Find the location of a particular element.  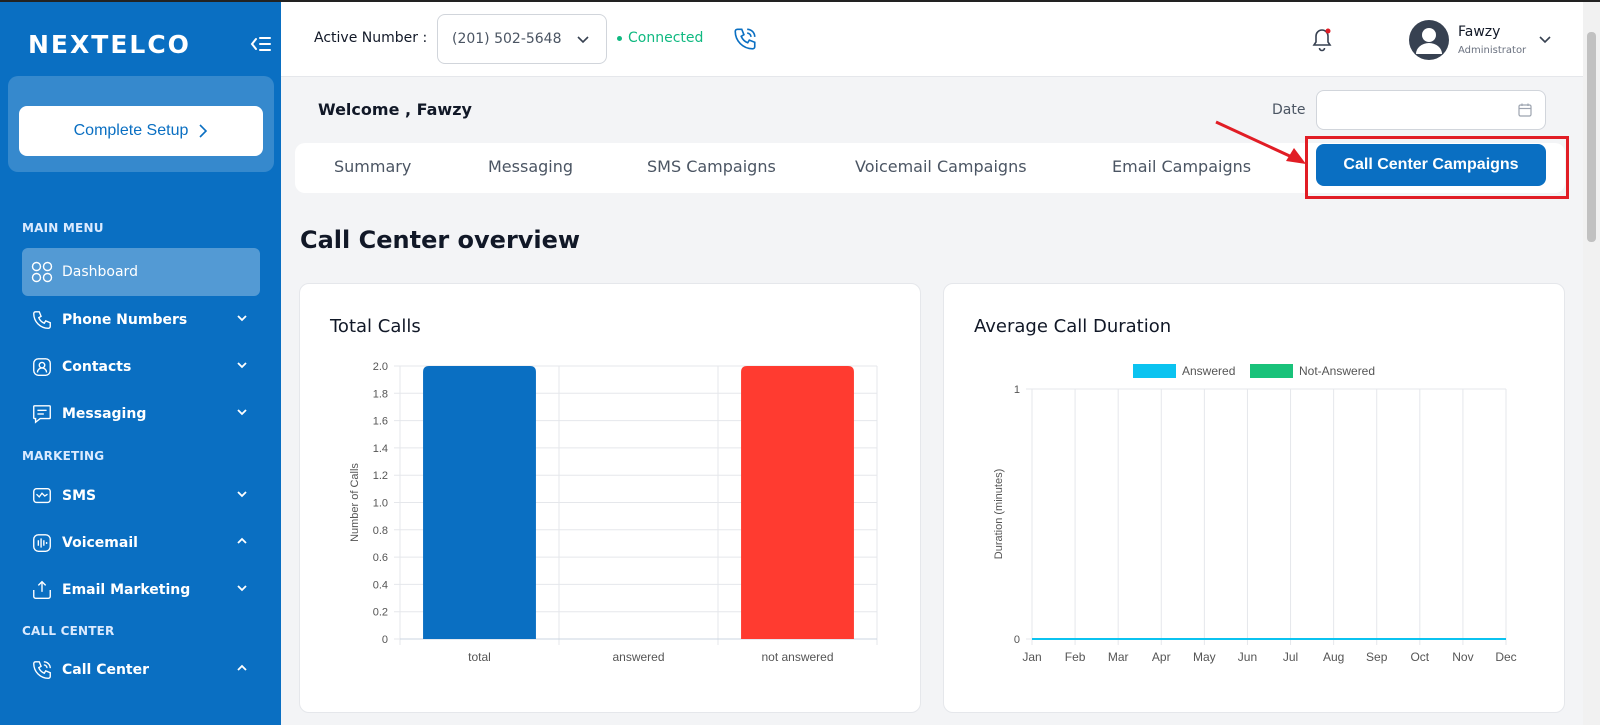

active-number-label: Active Number : is located at coordinates (371, 38).